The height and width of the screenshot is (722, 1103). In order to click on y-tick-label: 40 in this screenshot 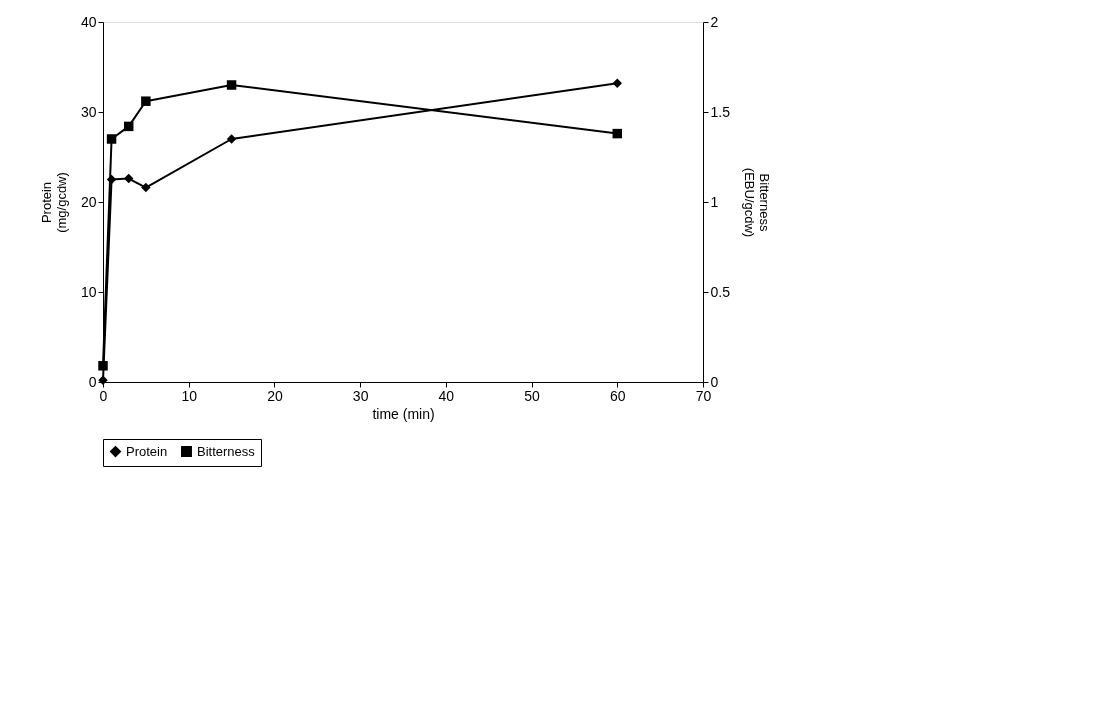, I will do `click(88, 21)`.